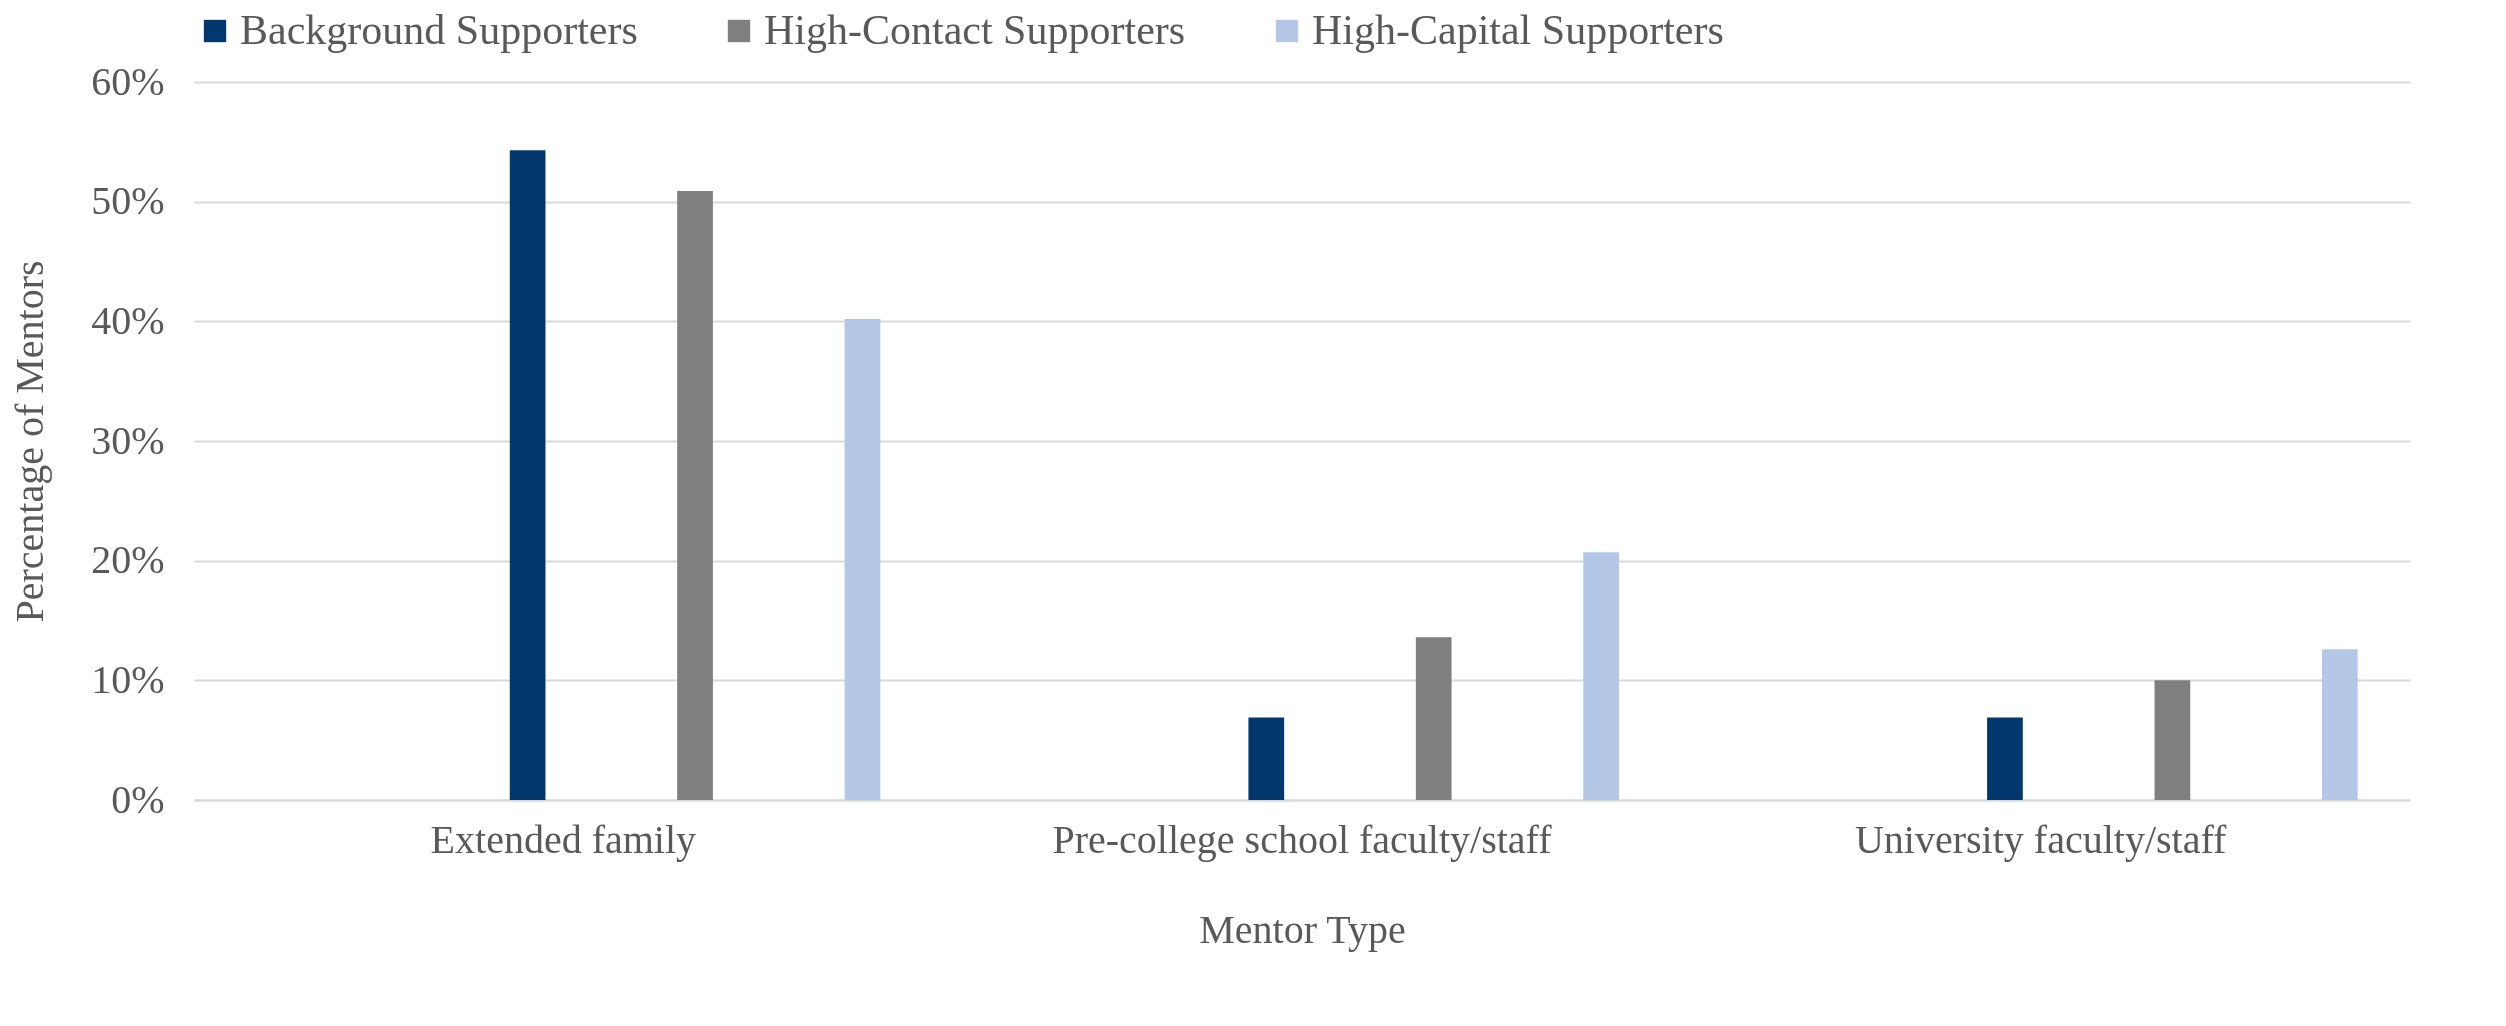 The width and height of the screenshot is (2506, 1026). Describe the element at coordinates (30, 441) in the screenshot. I see `y-axis-title: Percentage of Mentors` at that location.